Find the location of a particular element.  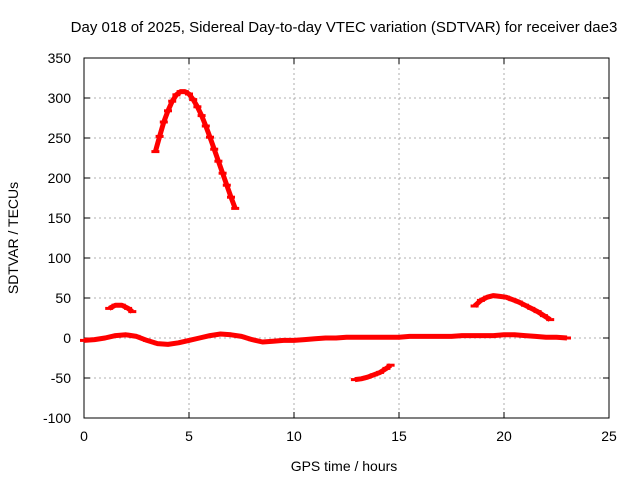

y-tick-label: 100 is located at coordinates (60, 258).